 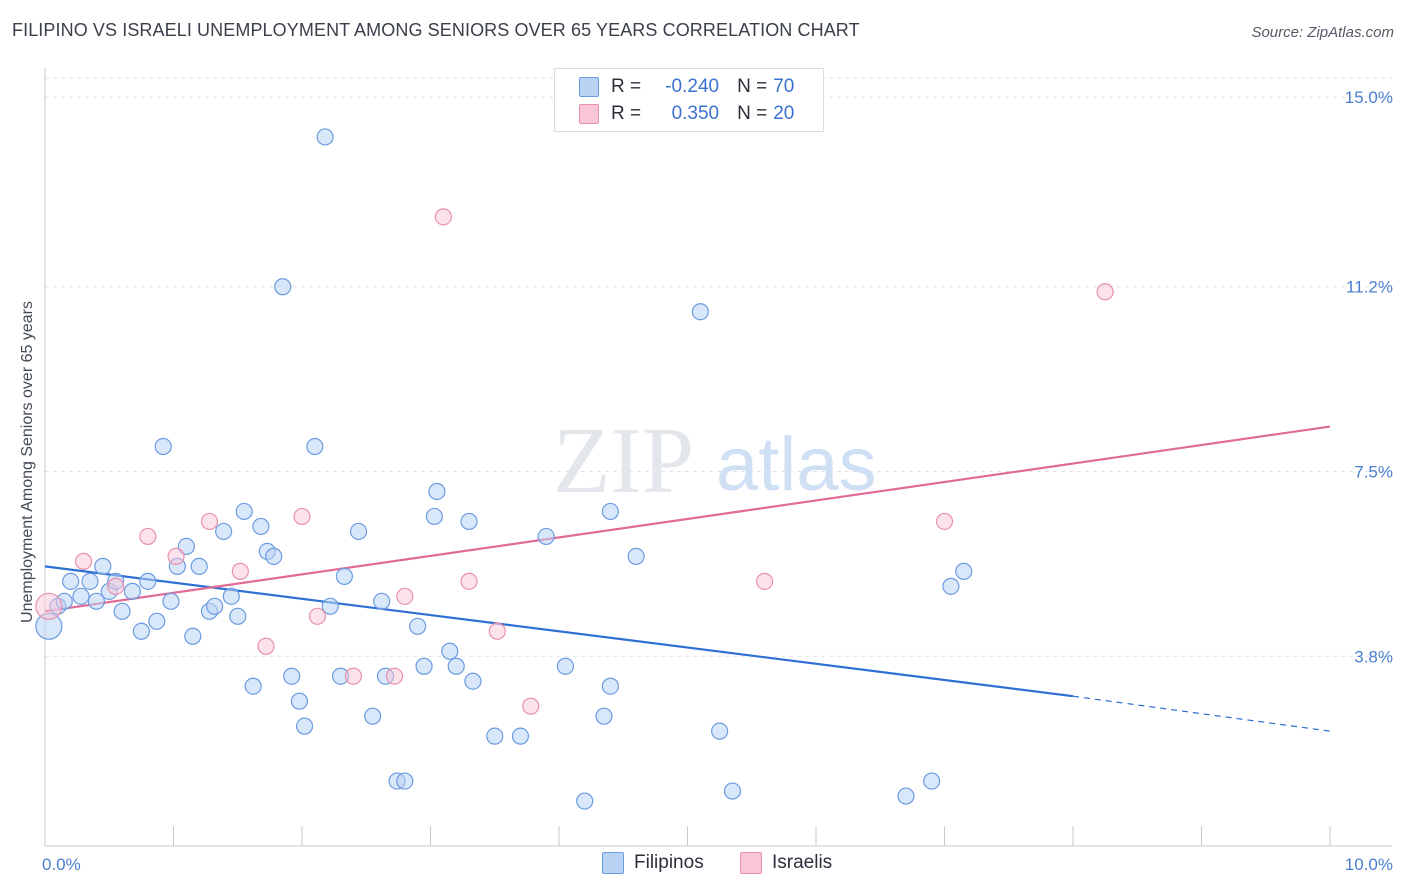 What do you see at coordinates (715, 461) in the screenshot?
I see `watermark: ZIP atlas` at bounding box center [715, 461].